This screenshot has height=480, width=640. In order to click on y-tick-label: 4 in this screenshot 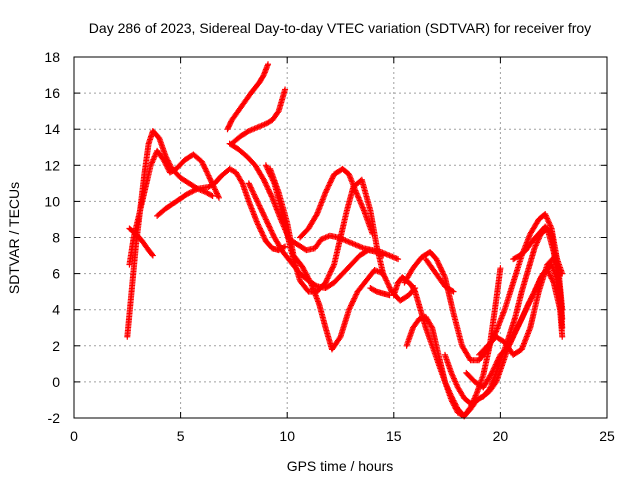, I will do `click(56, 310)`.